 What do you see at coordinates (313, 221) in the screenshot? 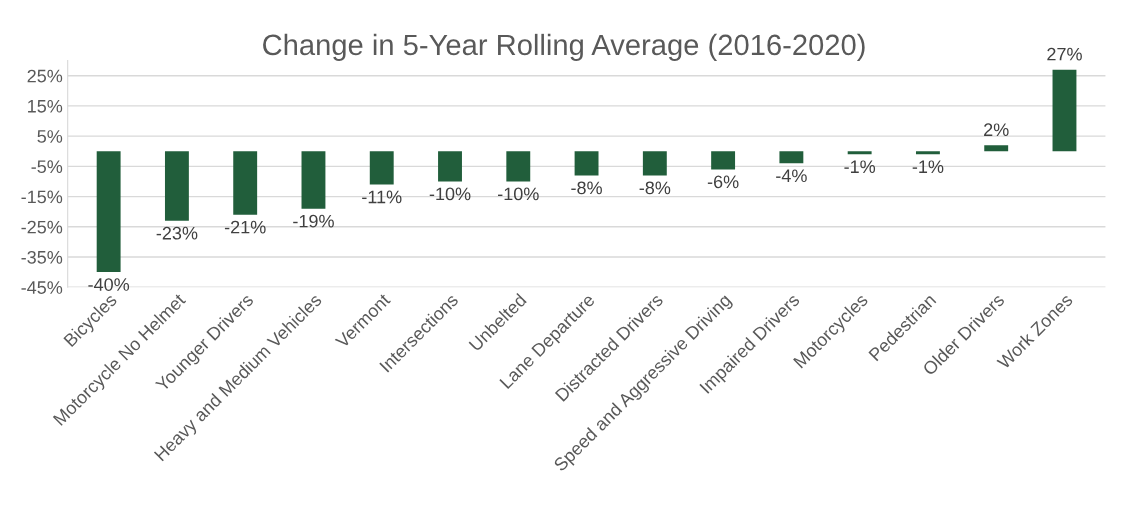
I see `data-label: -19%` at bounding box center [313, 221].